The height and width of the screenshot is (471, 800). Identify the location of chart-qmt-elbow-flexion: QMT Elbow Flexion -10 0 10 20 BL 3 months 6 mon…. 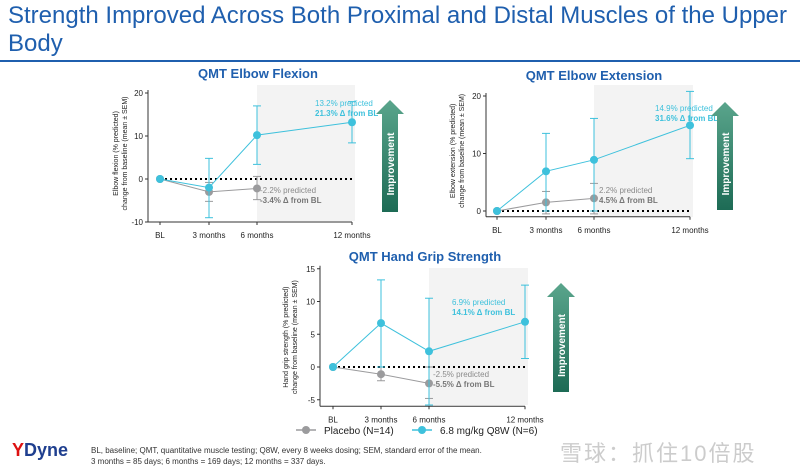
(258, 153).